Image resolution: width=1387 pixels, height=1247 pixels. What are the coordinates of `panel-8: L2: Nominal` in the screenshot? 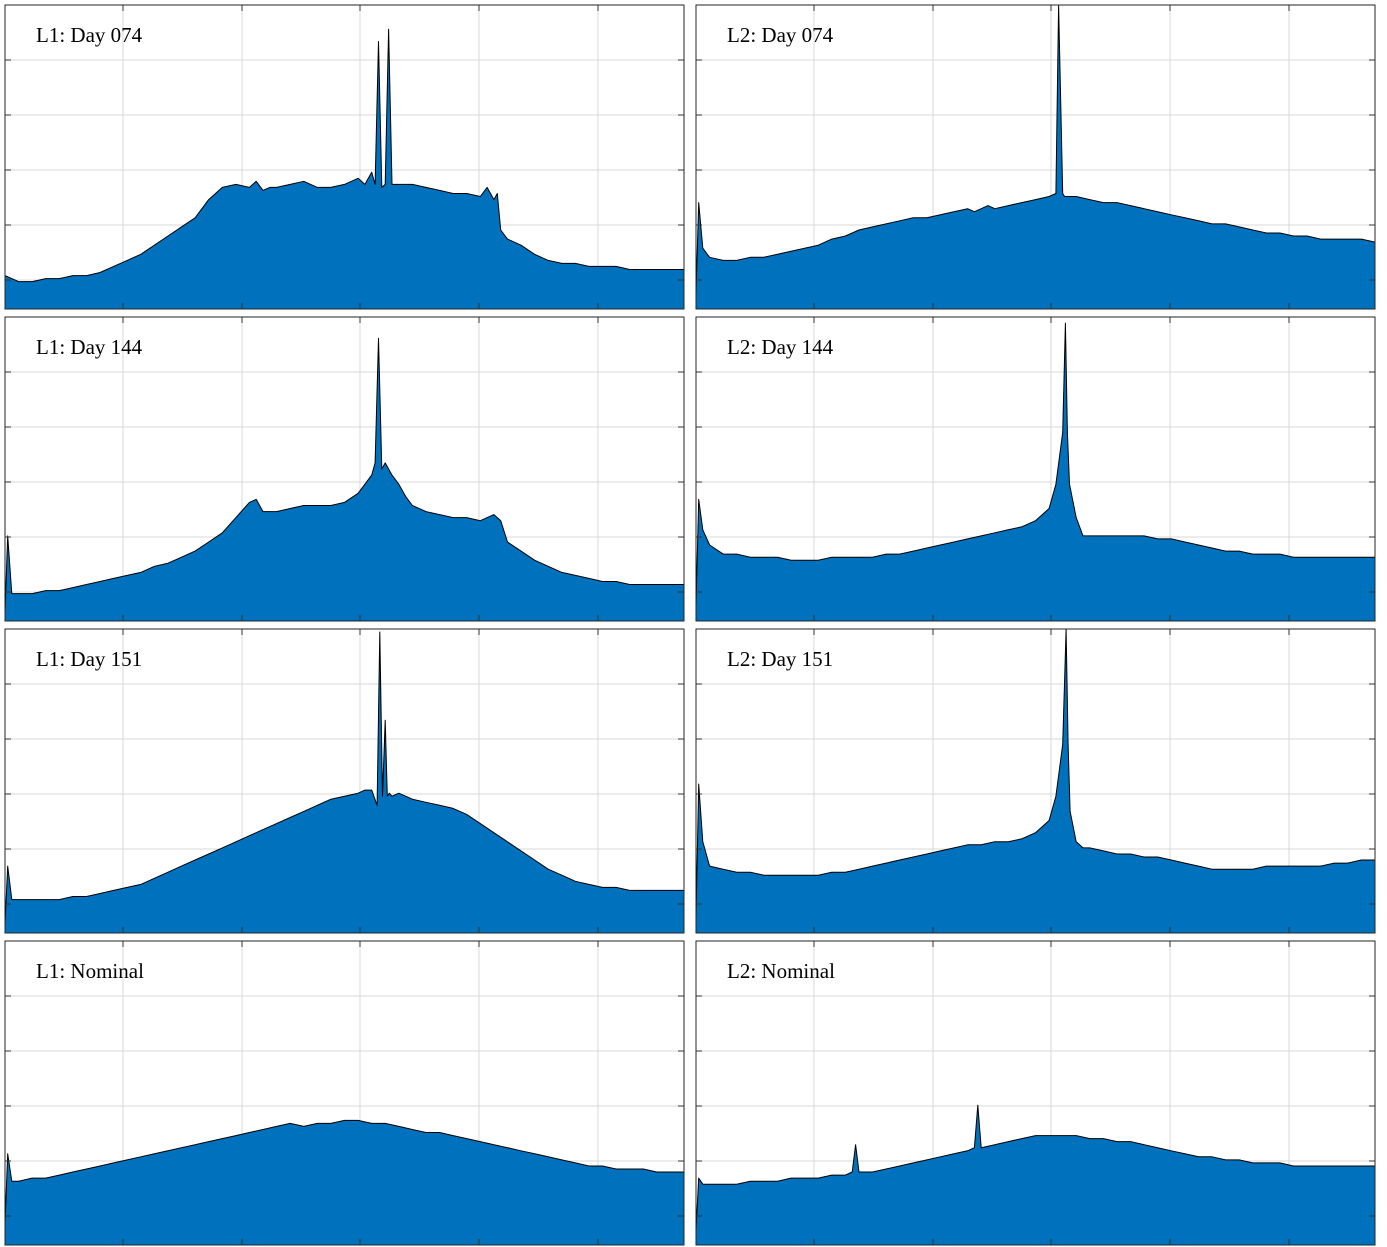 It's located at (1035, 1093).